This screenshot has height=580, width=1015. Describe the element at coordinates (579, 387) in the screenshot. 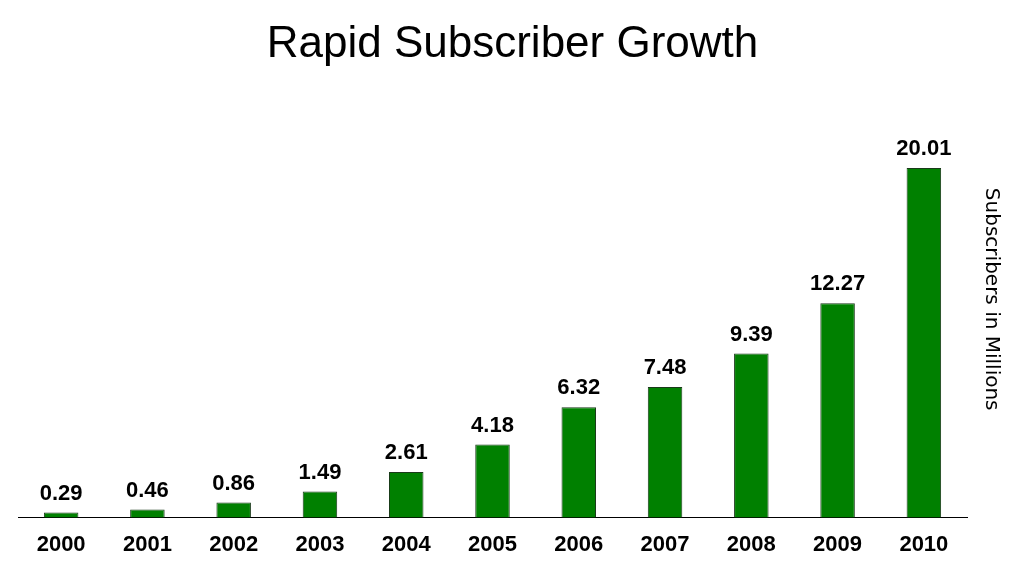

I see `data-label: 6.32` at that location.